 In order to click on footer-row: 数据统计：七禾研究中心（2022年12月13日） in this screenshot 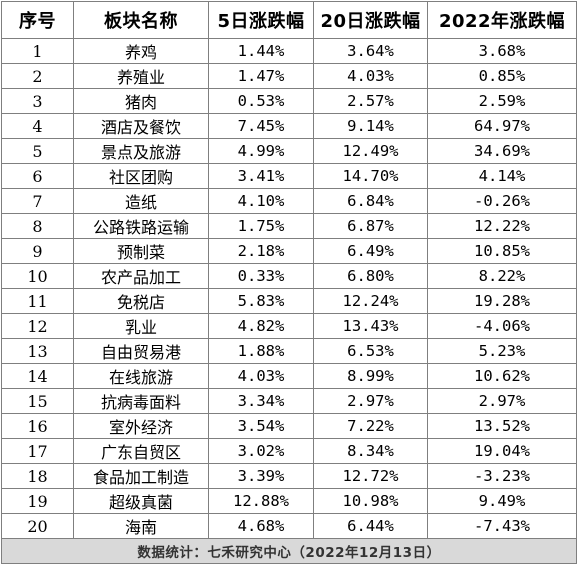, I will do `click(289, 551)`.